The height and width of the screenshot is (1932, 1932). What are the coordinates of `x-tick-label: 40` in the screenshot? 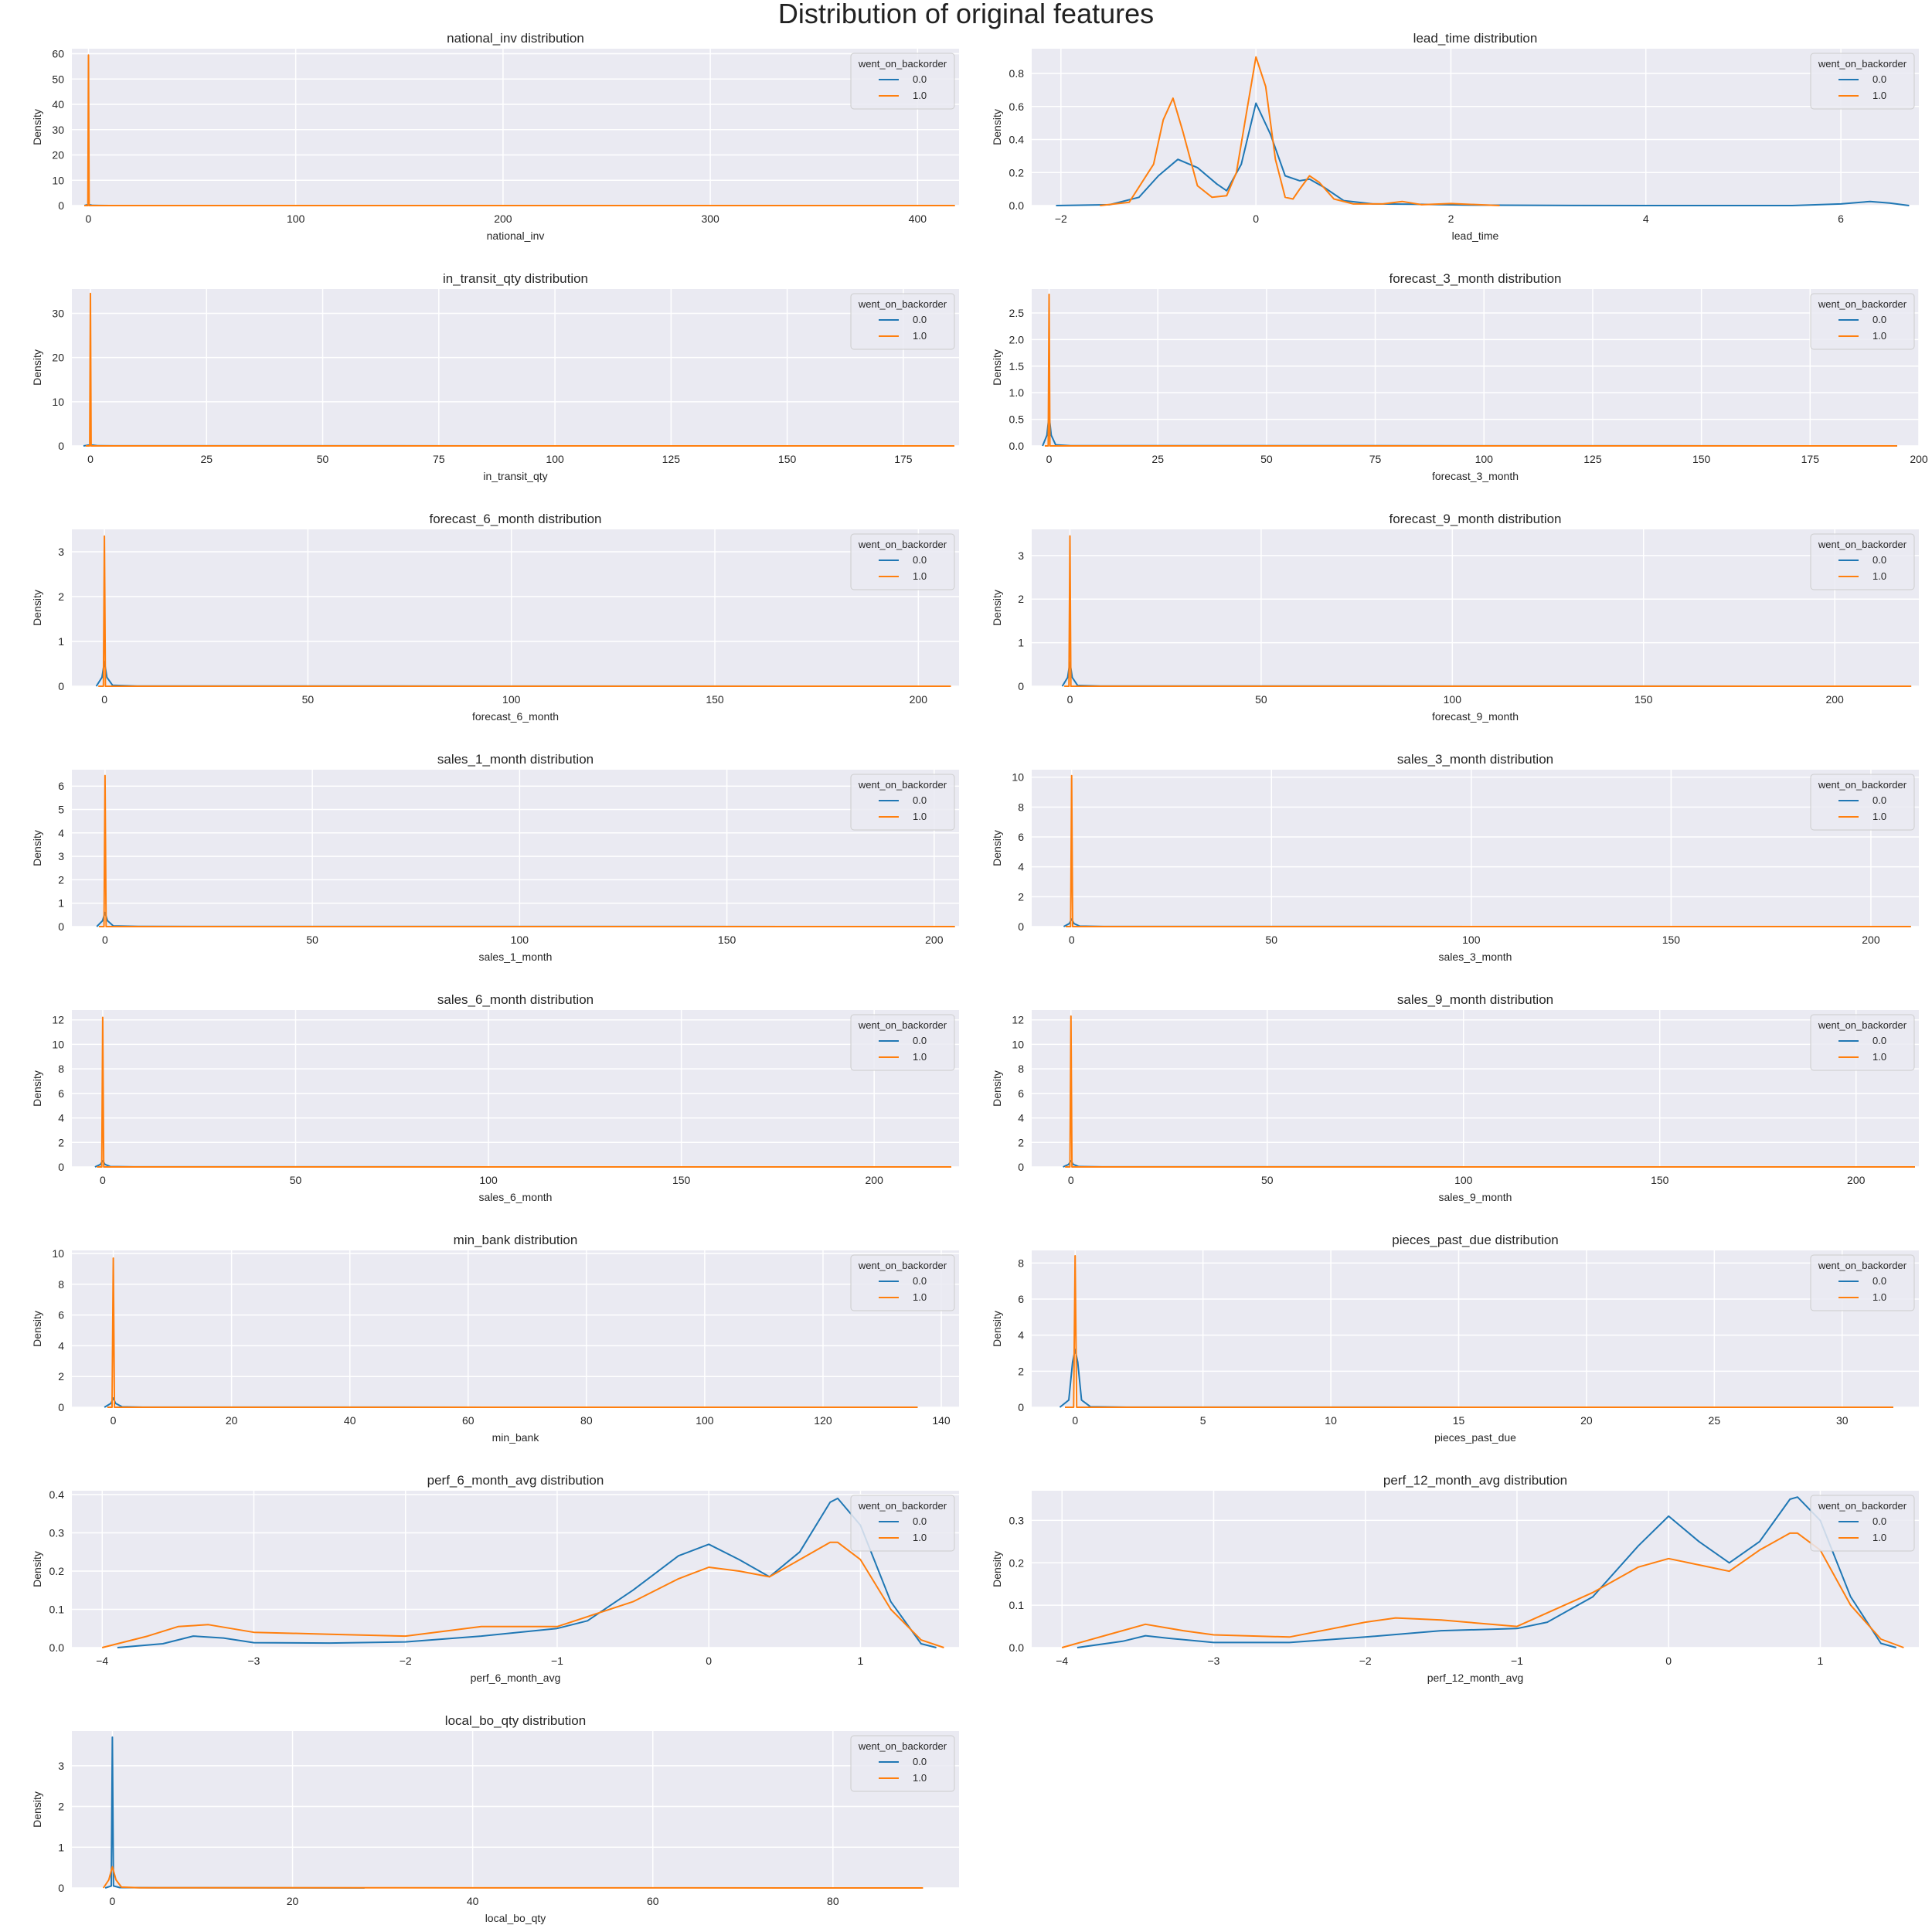 It's located at (473, 1901).